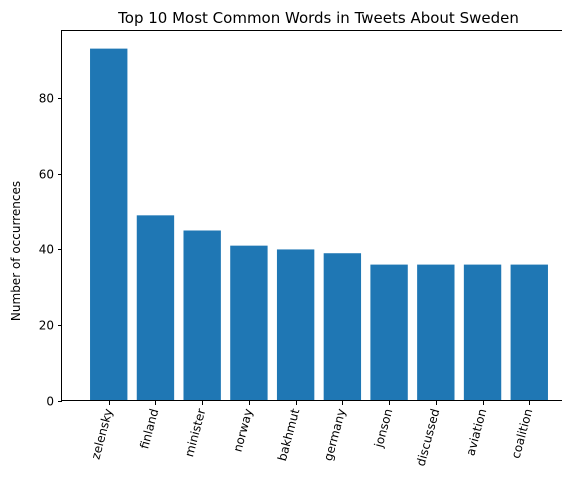 The width and height of the screenshot is (562, 490). I want to click on y-axis-ticks: 0 20 40 60 80, so click(50, 250).